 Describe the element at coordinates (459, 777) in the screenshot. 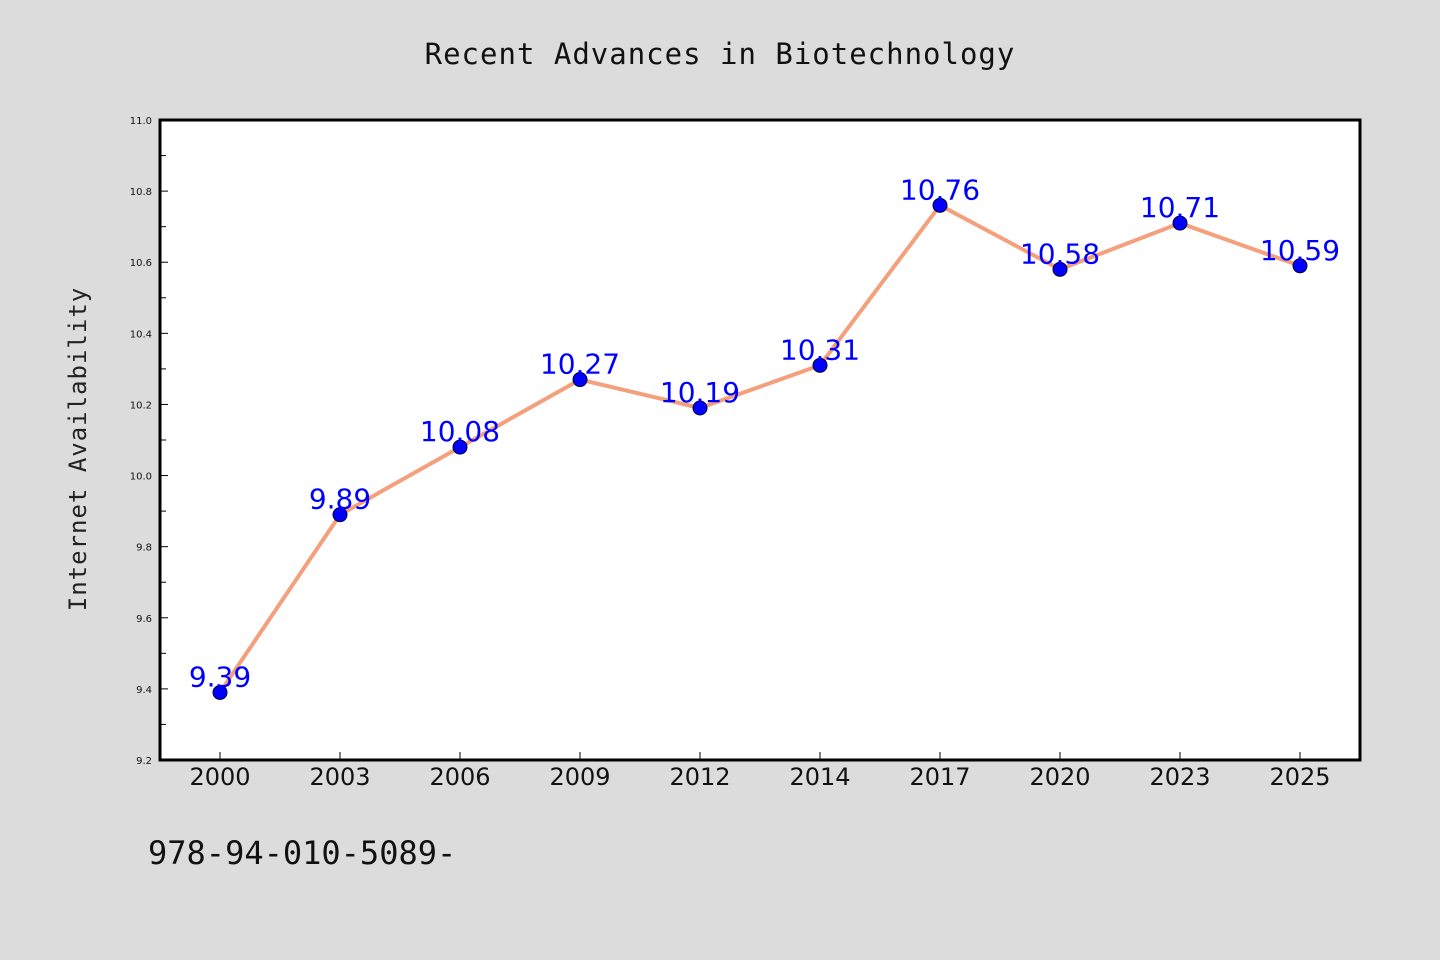

I see `x-tick-label: 2006` at that location.